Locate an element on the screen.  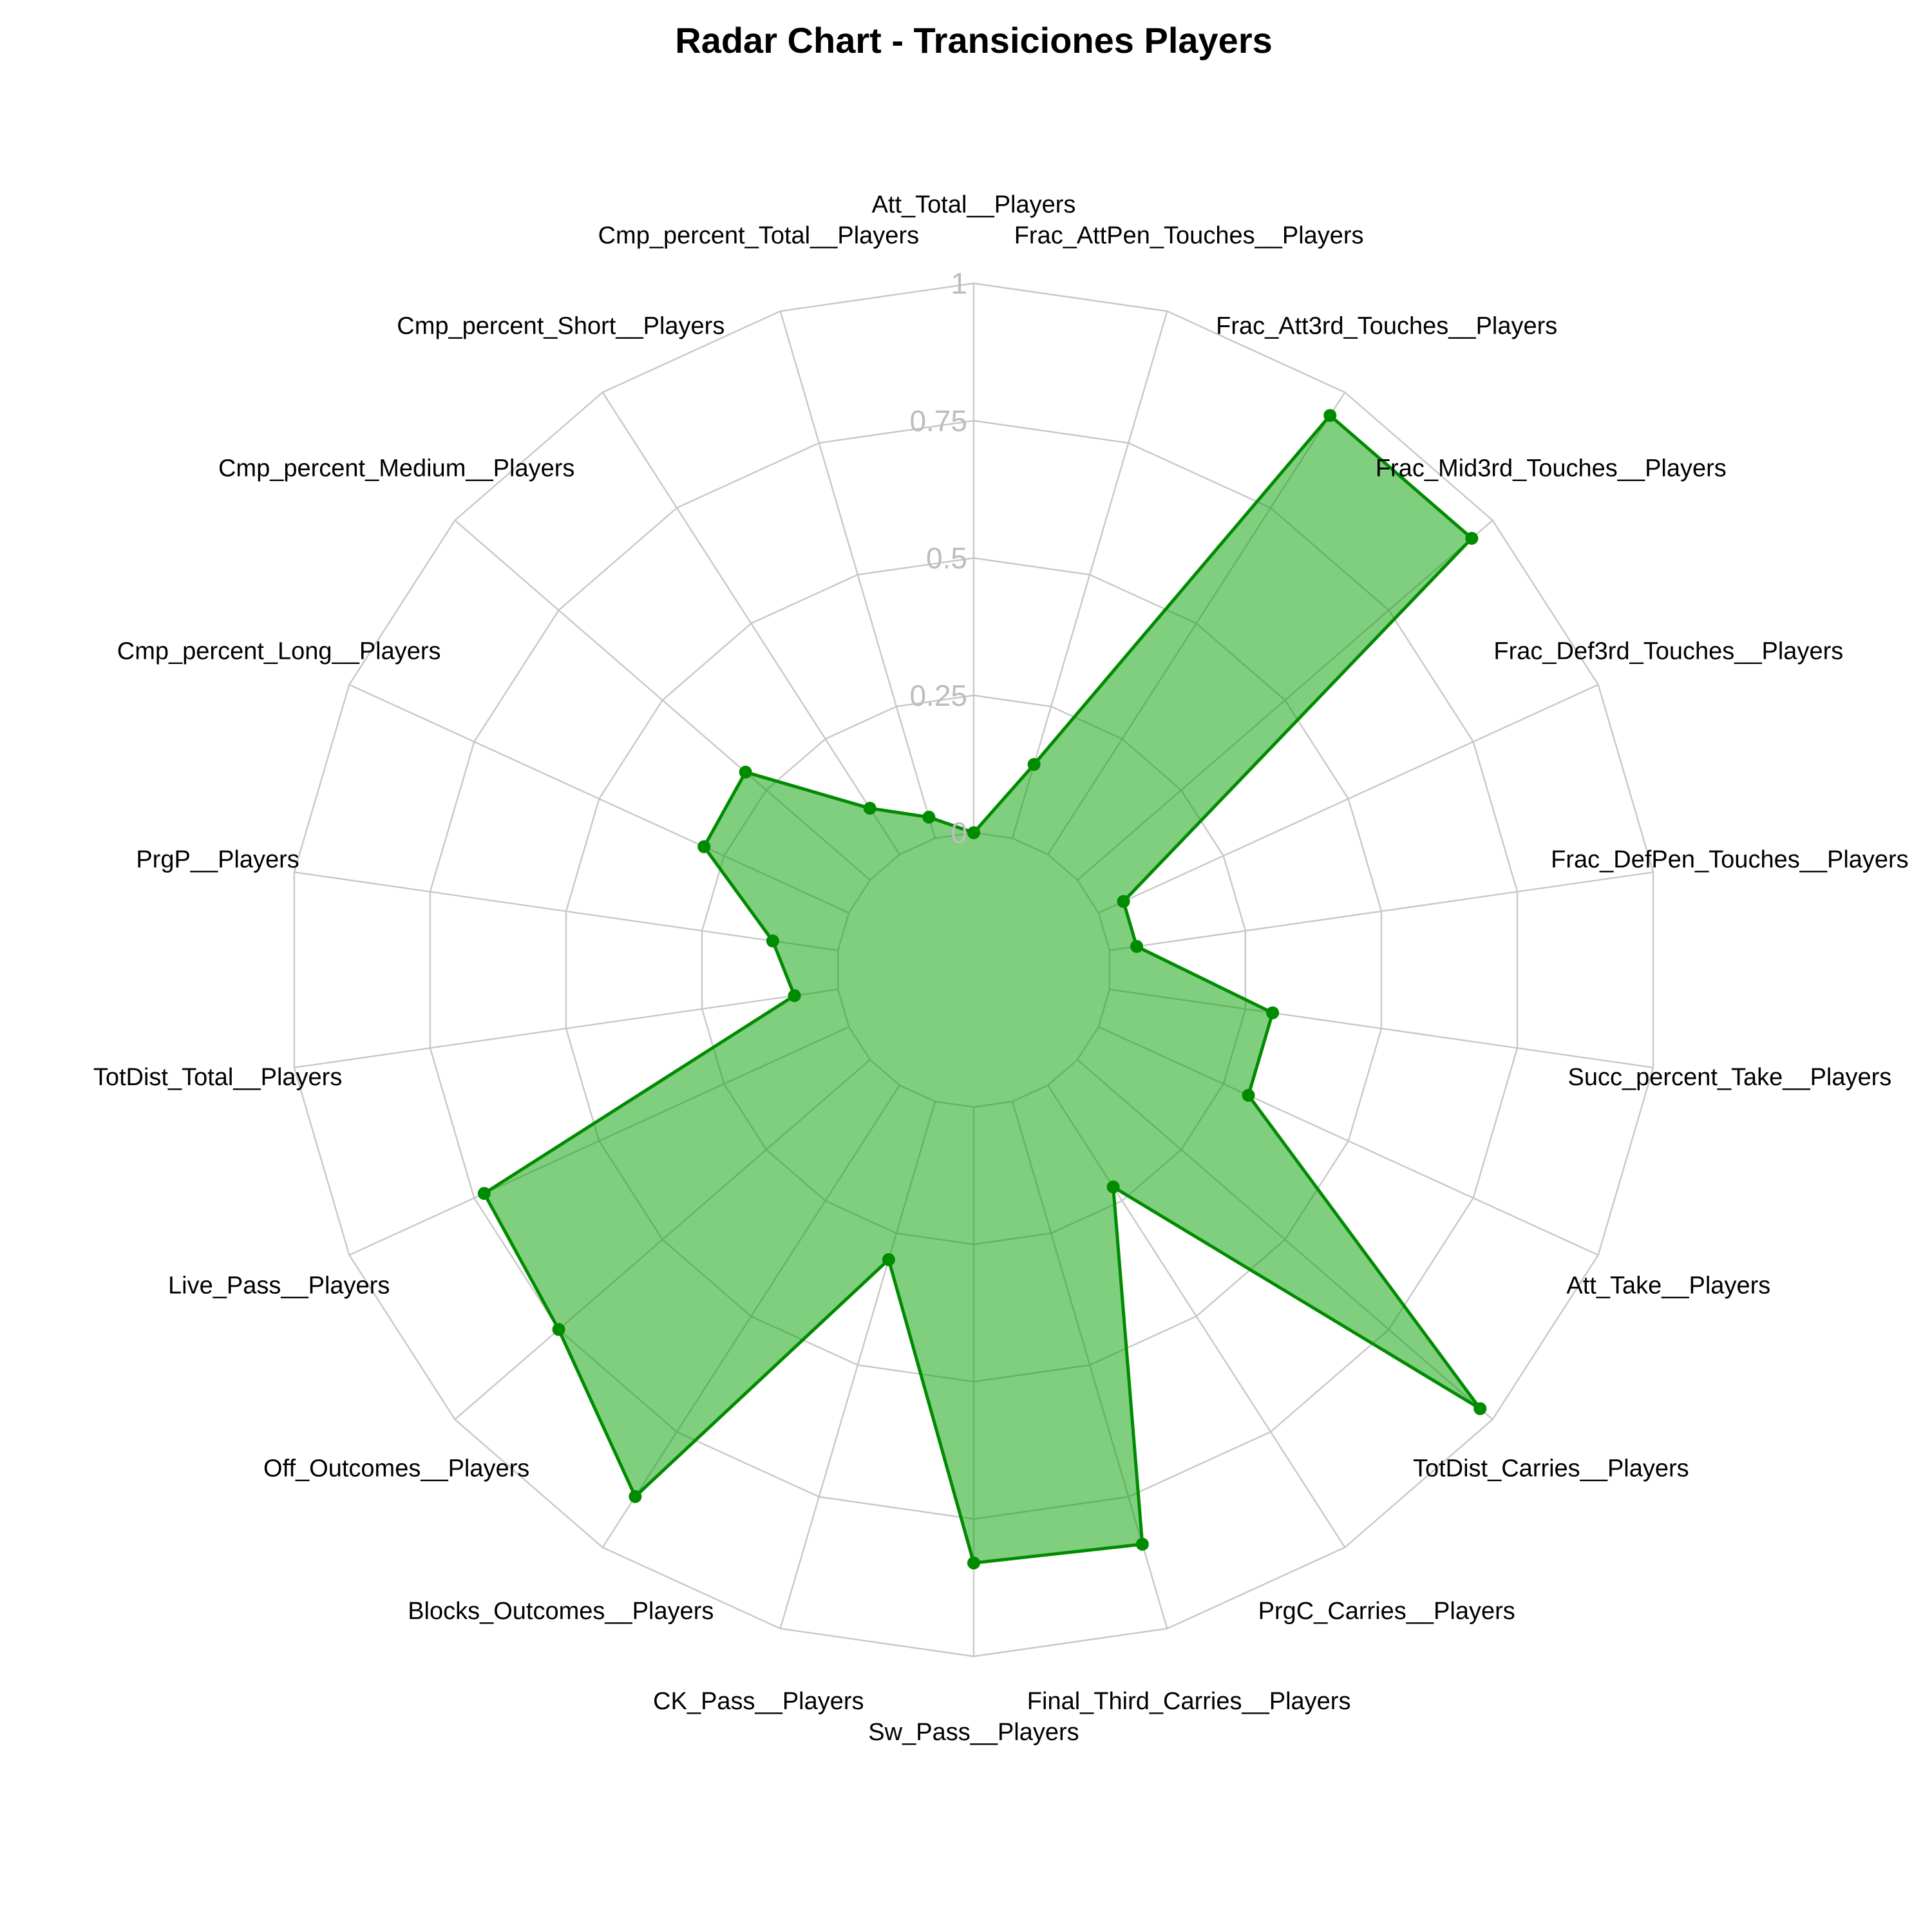
r-tick-label: 0 is located at coordinates (959, 833).